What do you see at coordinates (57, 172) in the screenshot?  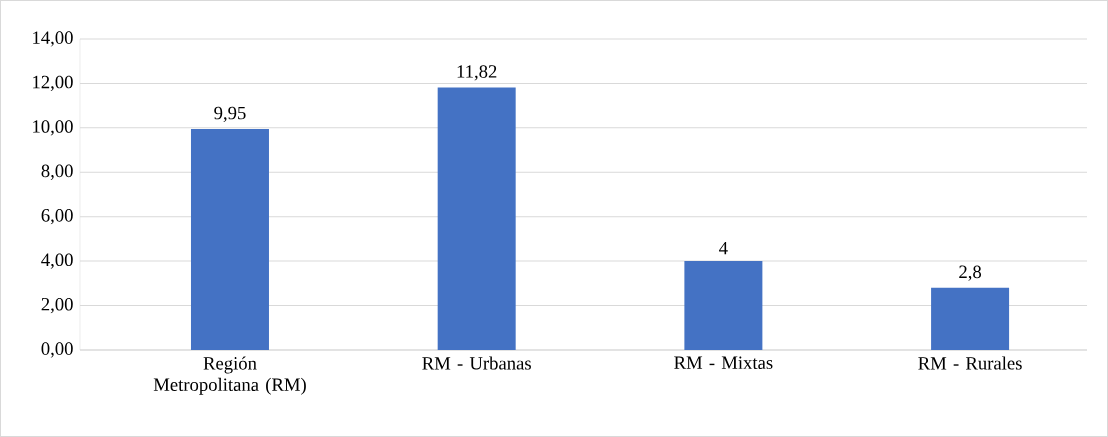 I see `y-tick-label: 8,00` at bounding box center [57, 172].